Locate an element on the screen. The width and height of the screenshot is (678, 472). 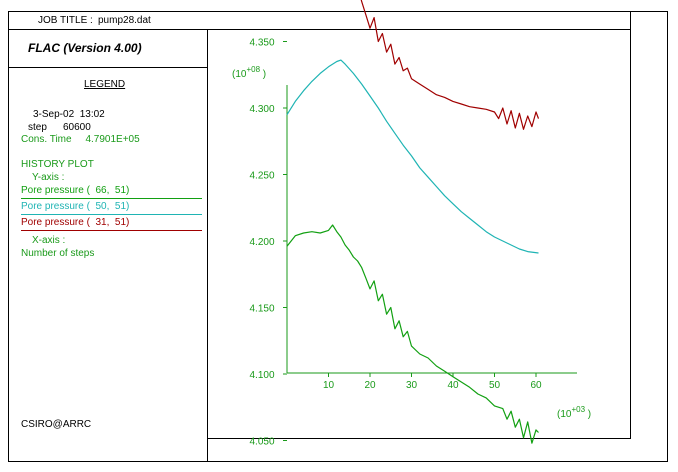
y-tick-label-0: 4.050 is located at coordinates (261, 442).